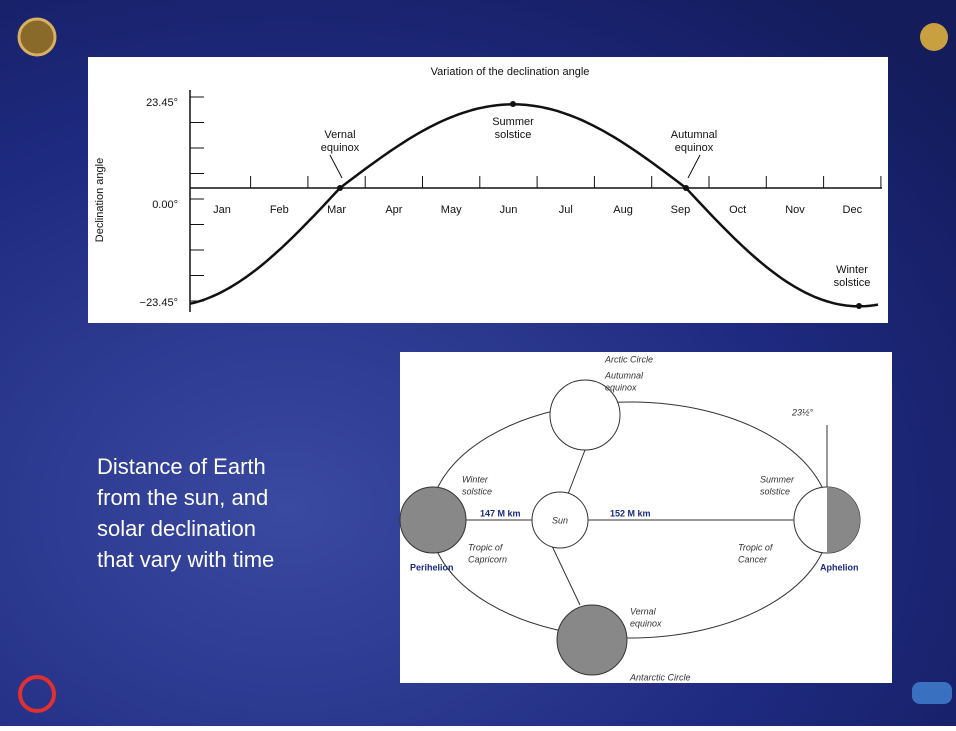  I want to click on month-label: Apr, so click(393, 210).